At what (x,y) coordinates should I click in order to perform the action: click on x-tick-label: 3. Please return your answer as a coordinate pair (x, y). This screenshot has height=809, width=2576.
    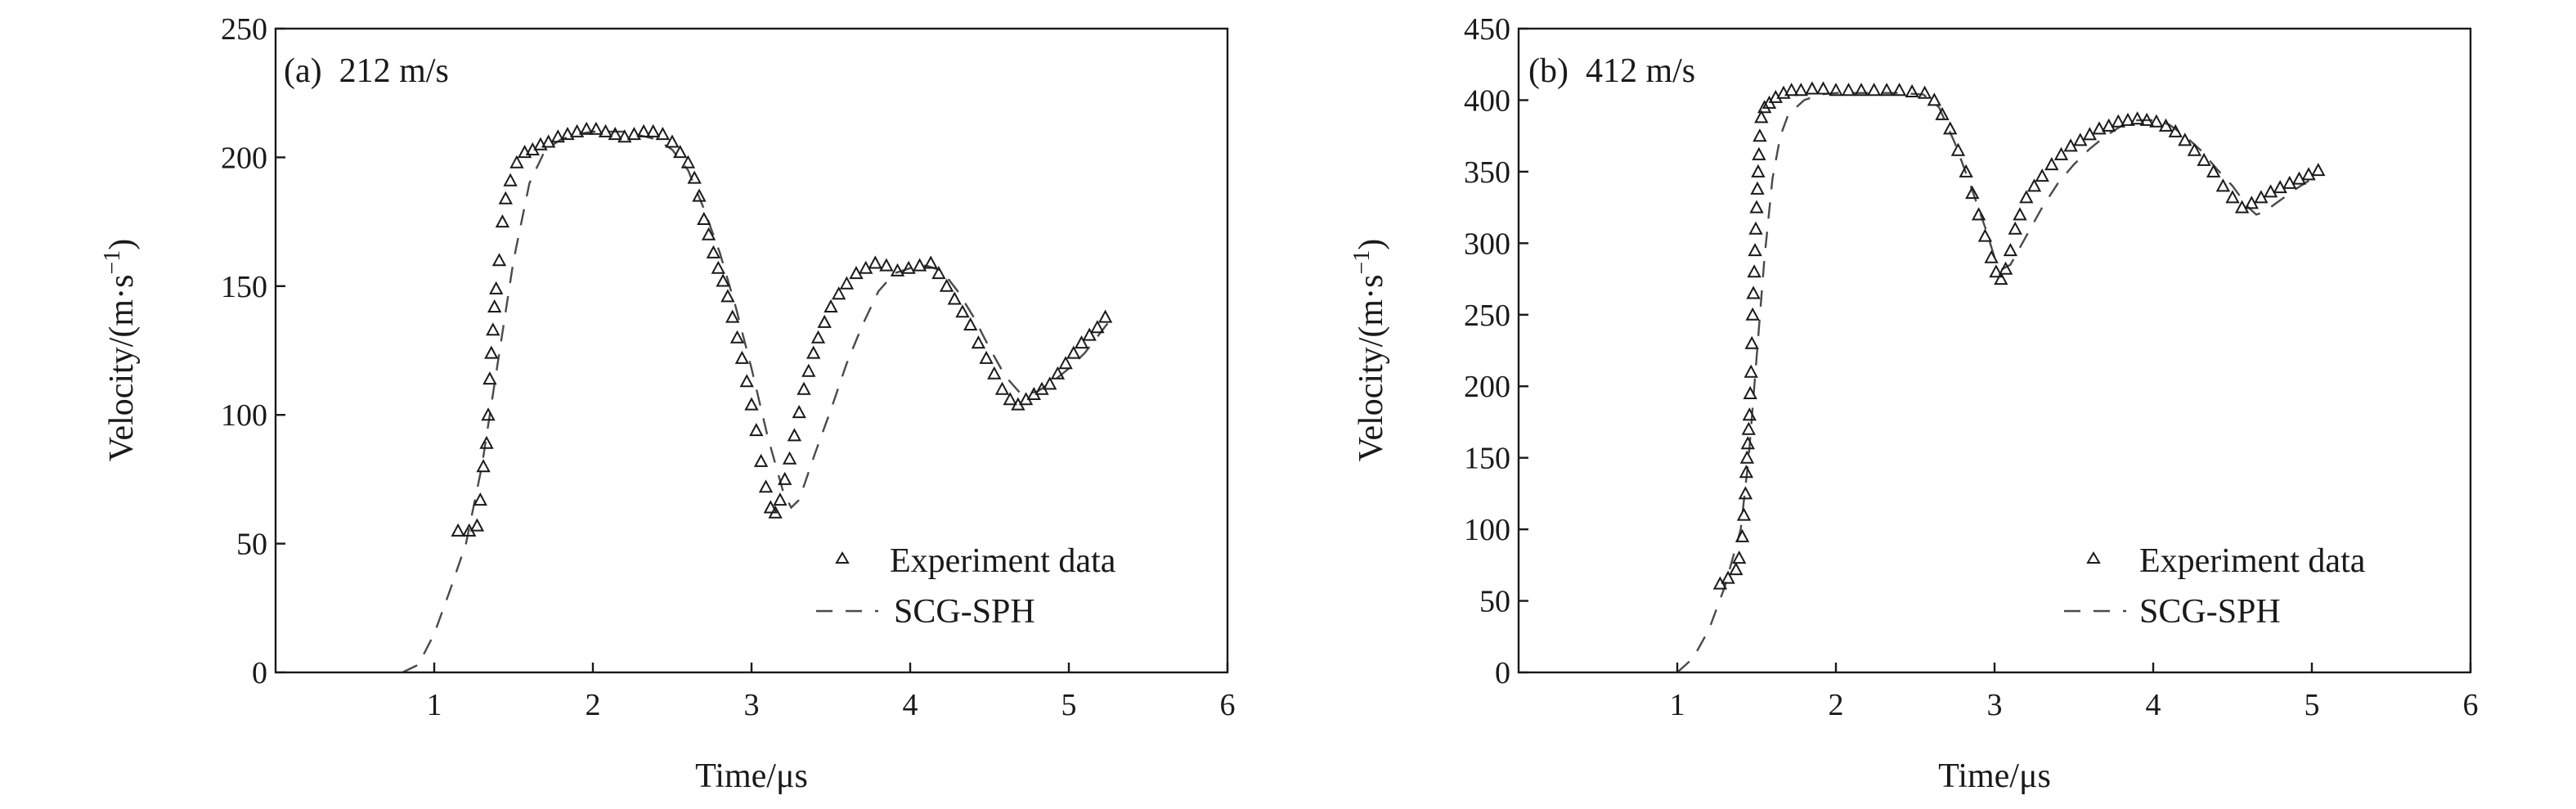
    Looking at the image, I should click on (752, 705).